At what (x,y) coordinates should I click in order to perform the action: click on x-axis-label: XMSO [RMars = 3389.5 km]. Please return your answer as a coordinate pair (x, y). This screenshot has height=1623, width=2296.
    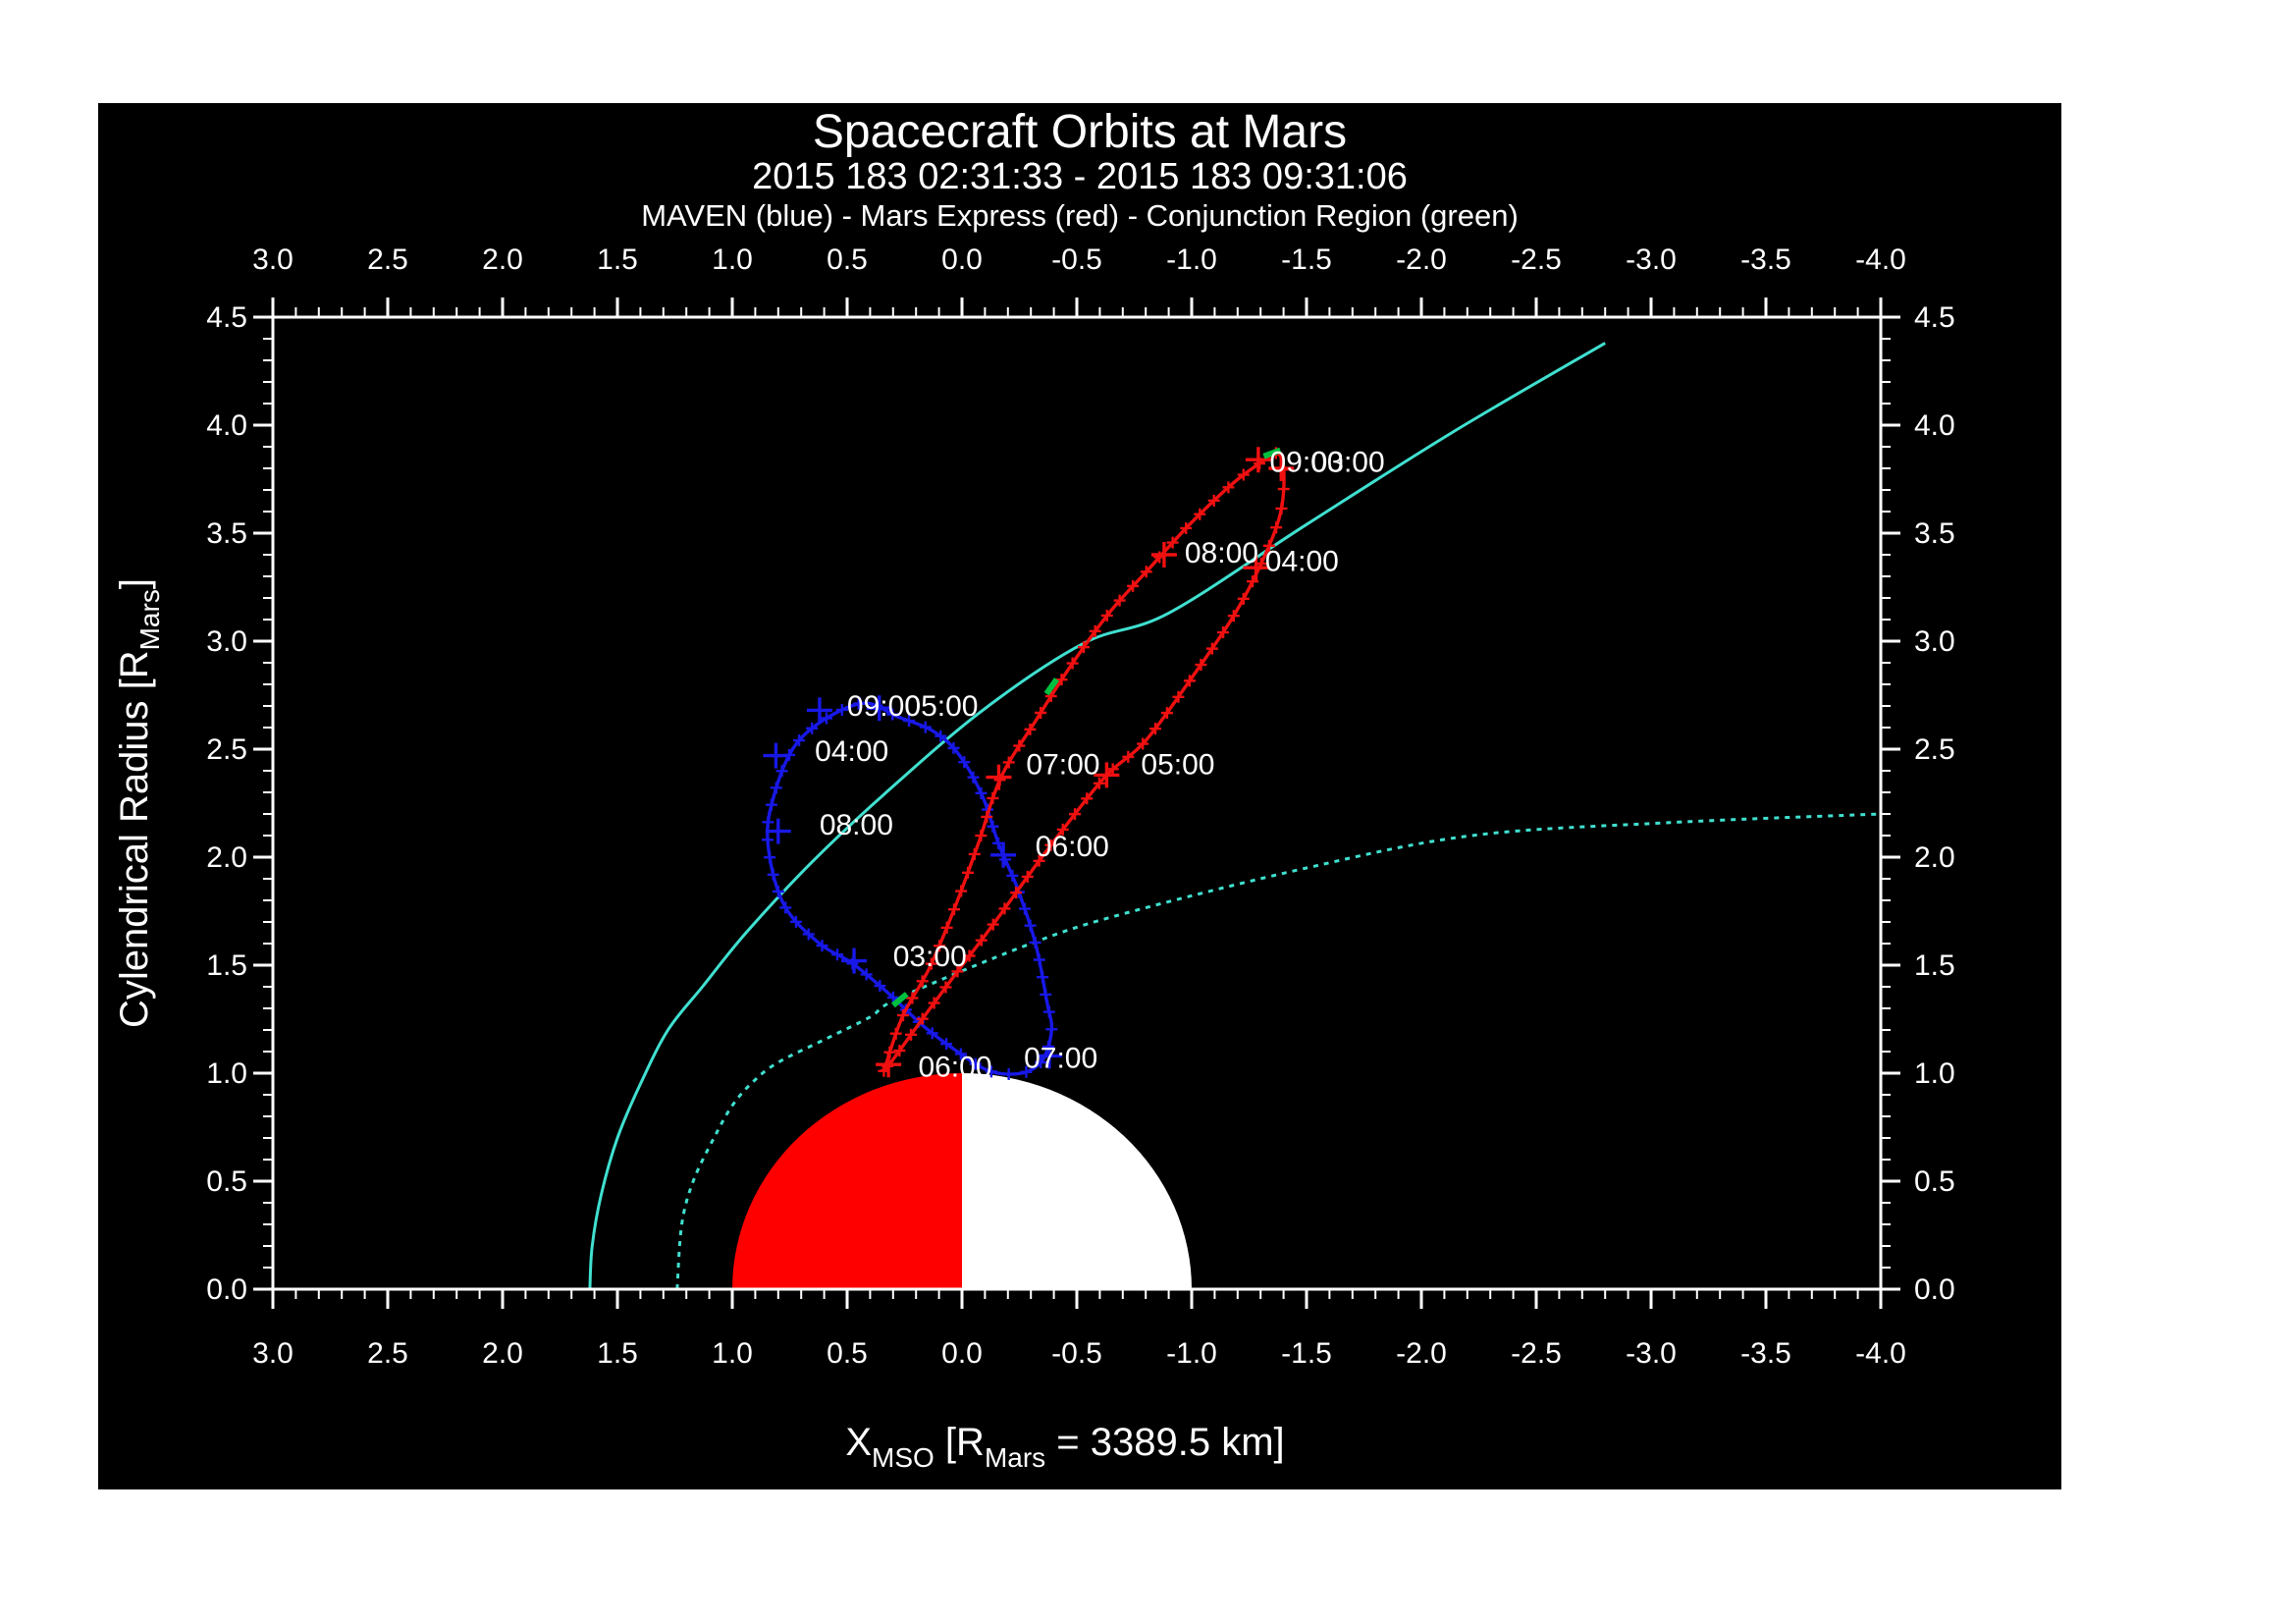
    Looking at the image, I should click on (1065, 1447).